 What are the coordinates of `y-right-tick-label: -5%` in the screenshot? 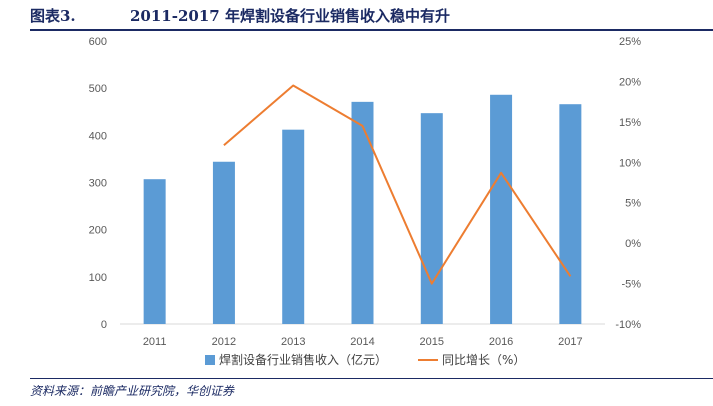 It's located at (631, 285).